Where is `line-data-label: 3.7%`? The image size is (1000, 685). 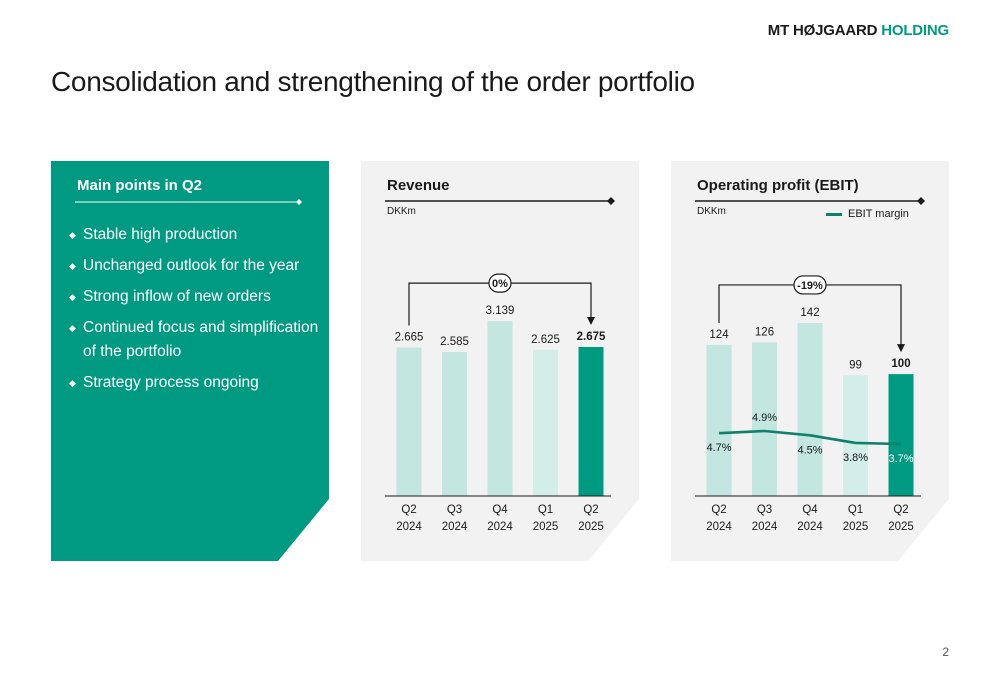 line-data-label: 3.7% is located at coordinates (900, 459).